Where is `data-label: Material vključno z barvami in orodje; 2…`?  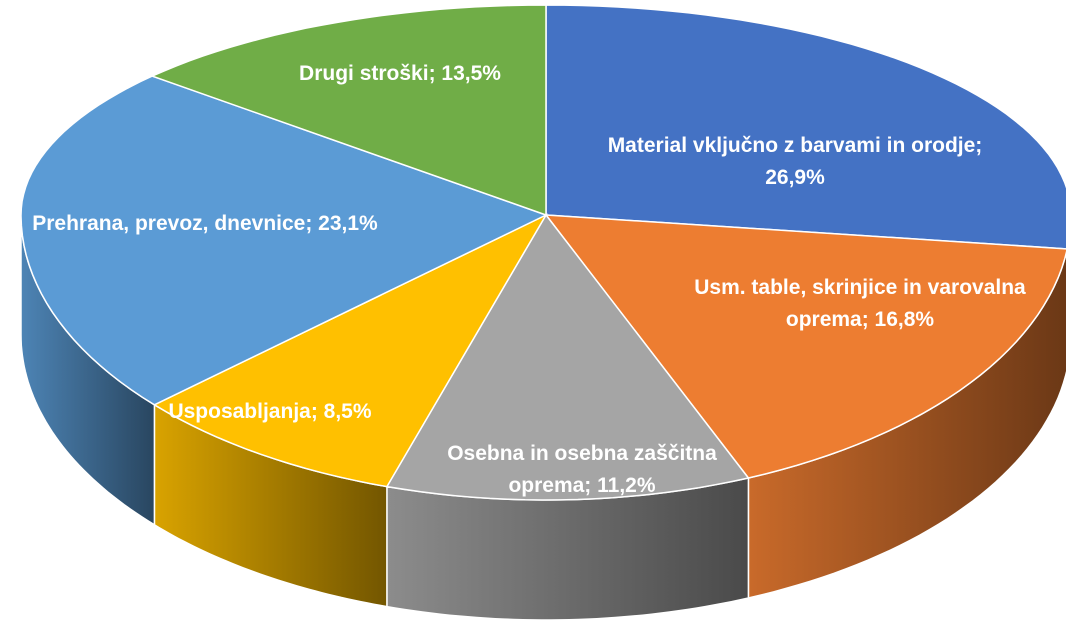 data-label: Material vključno z barvami in orodje; 2… is located at coordinates (795, 161).